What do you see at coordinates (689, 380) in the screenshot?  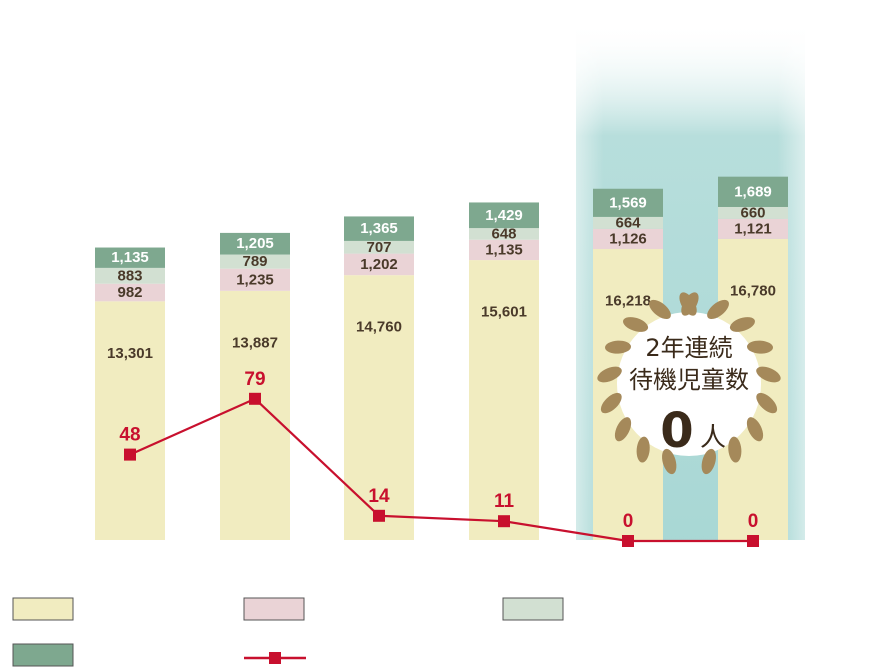 I see `badge-line2: 待機児童数` at bounding box center [689, 380].